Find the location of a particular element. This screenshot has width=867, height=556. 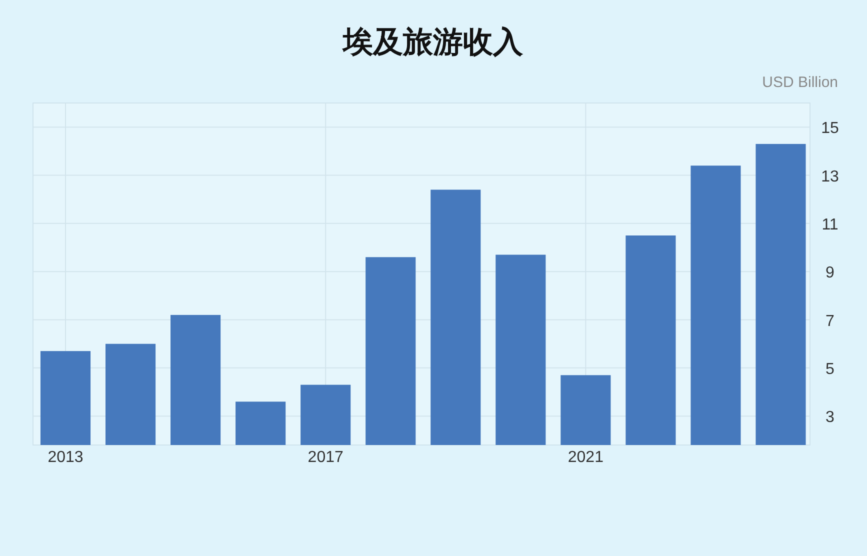

y-tick-label: 11 is located at coordinates (830, 225).